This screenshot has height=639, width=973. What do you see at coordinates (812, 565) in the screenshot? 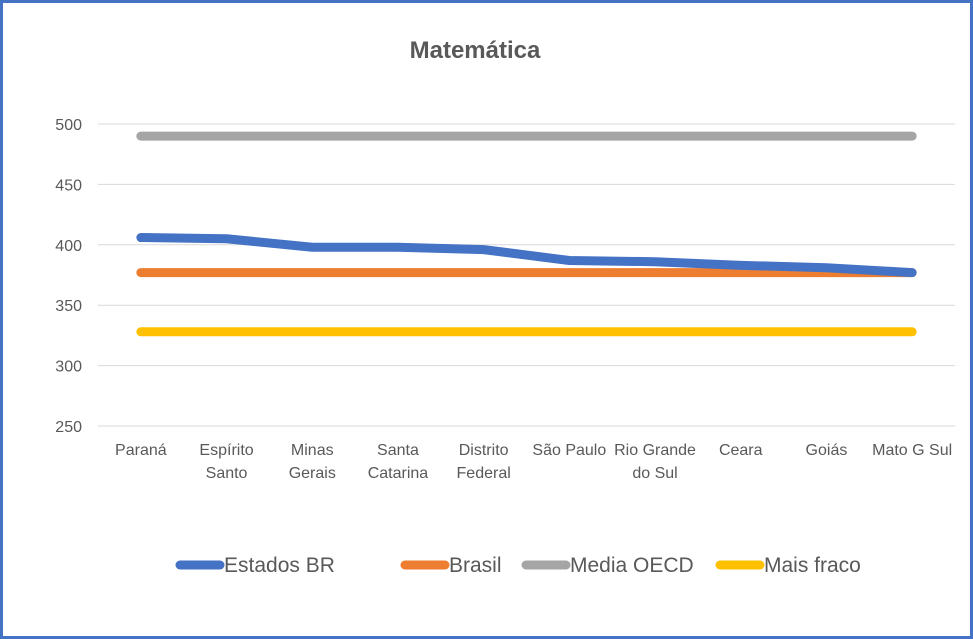
I see `legend-label: Mais fraco` at bounding box center [812, 565].